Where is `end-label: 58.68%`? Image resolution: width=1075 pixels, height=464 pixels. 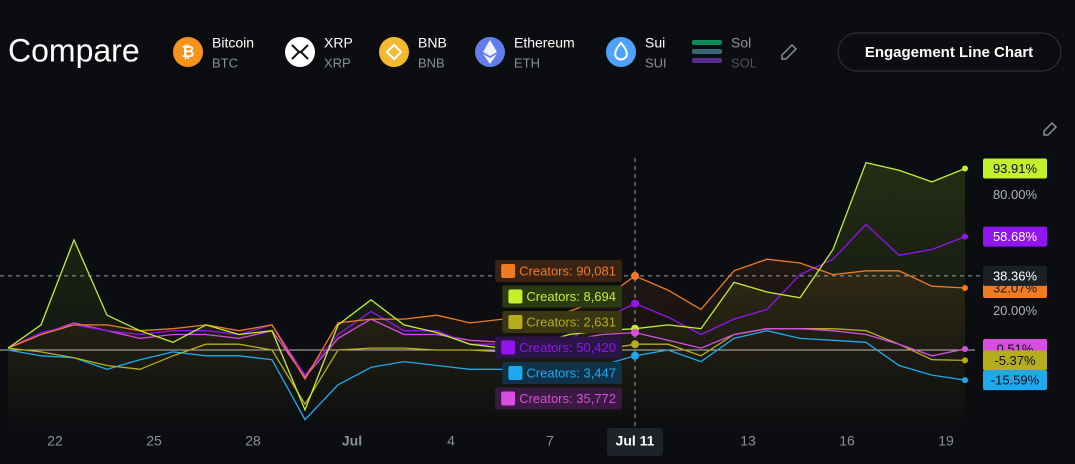 end-label: 58.68% is located at coordinates (1015, 236).